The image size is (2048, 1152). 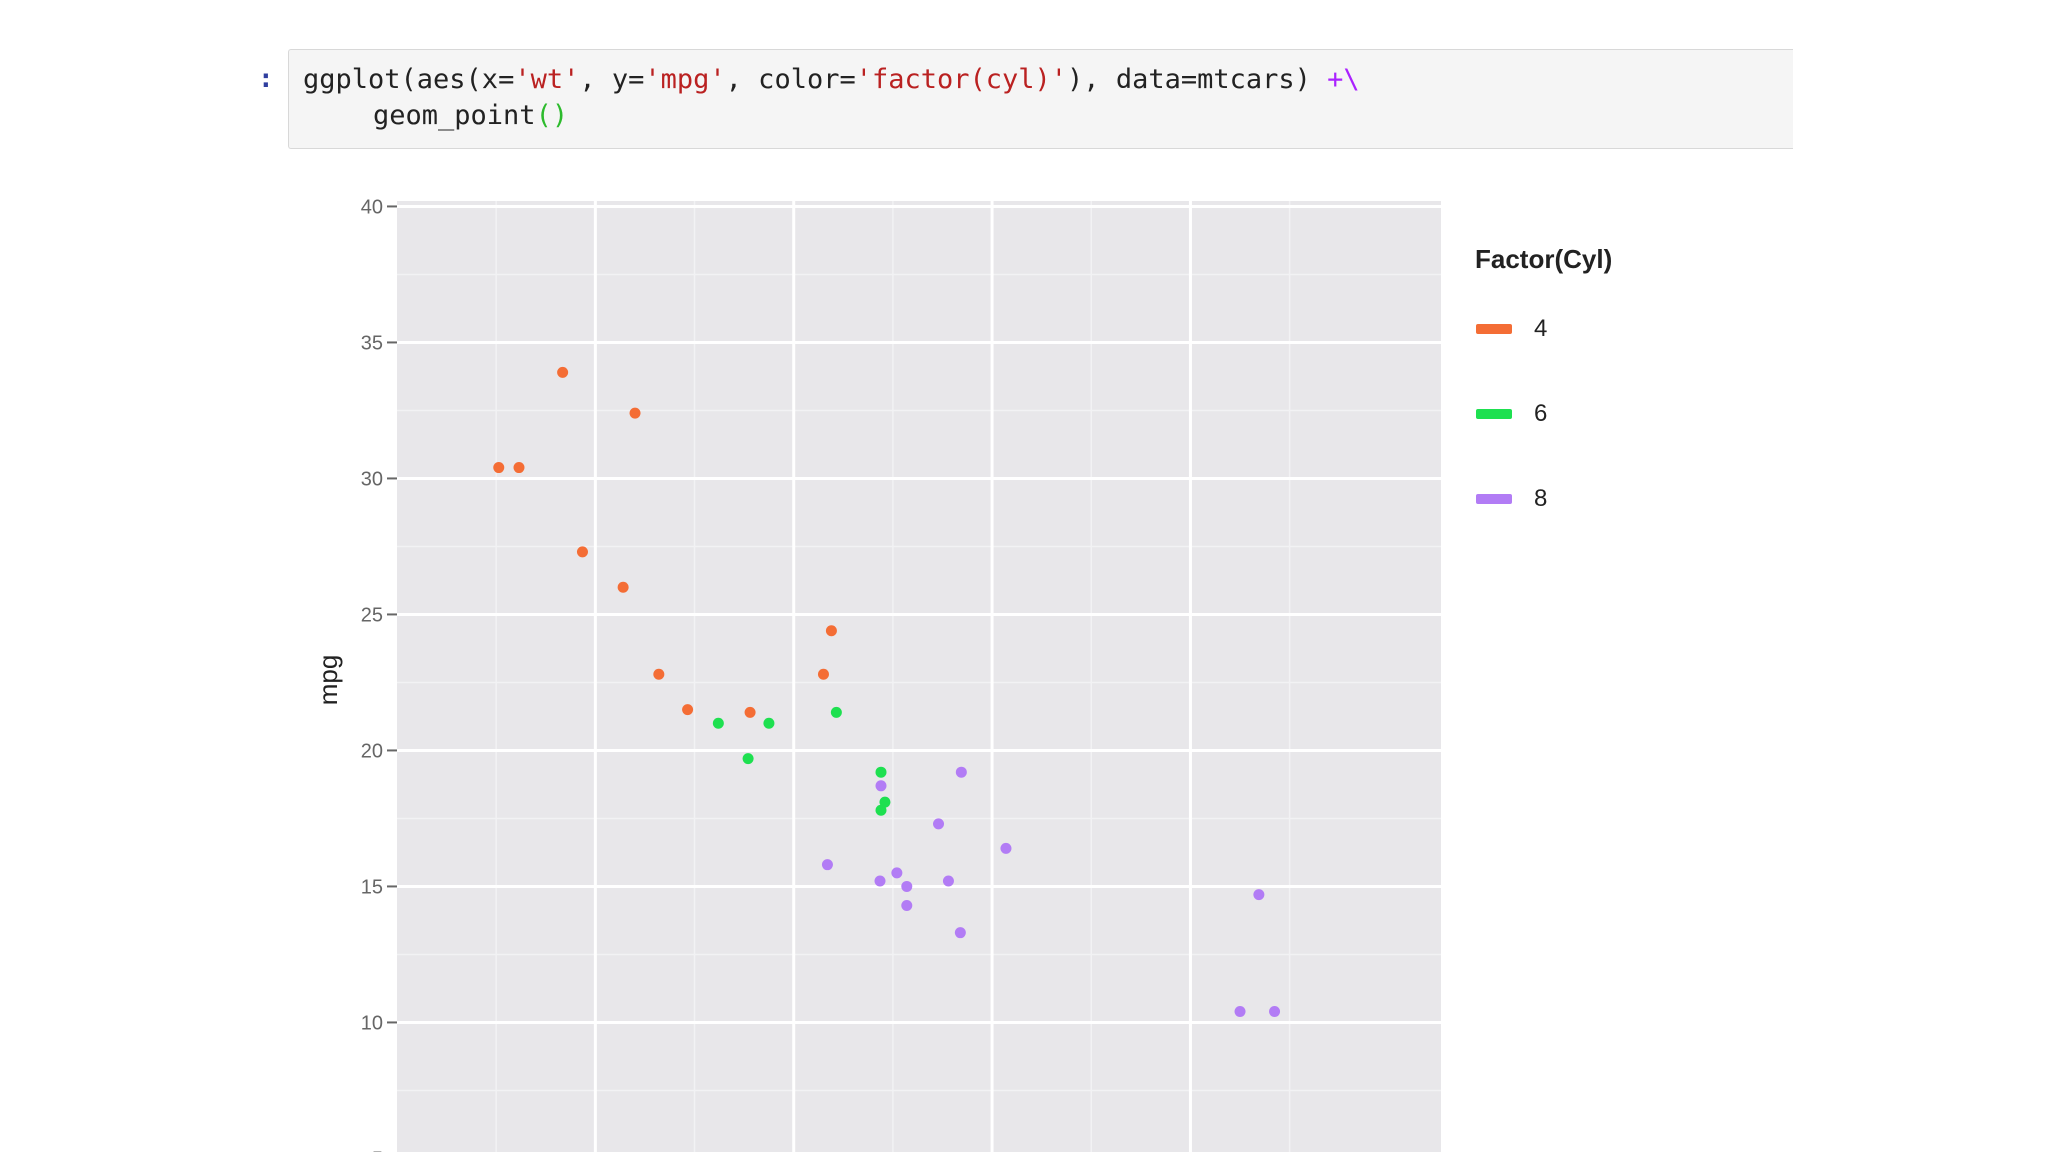 I want to click on code-line-2-token: geom_point, so click(x=454, y=115).